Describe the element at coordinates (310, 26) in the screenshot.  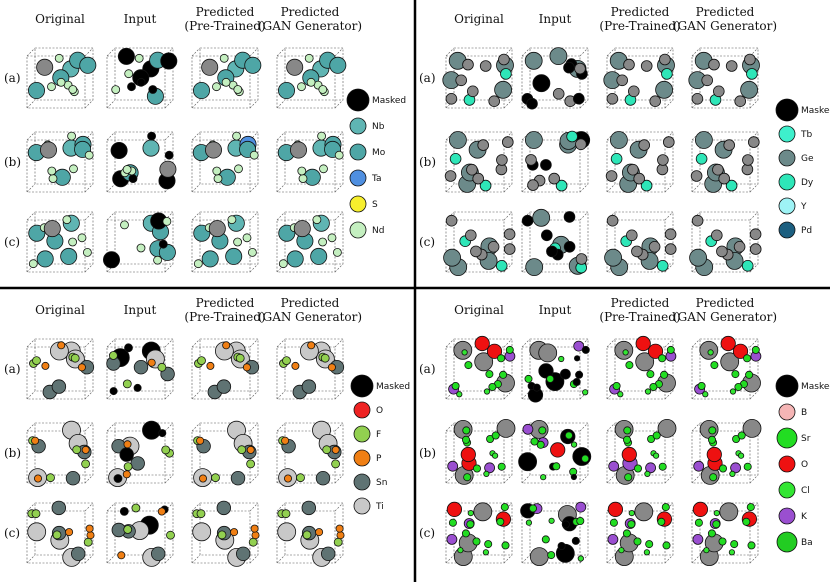
I see `column-header-3-line2: (GAN Generator)` at that location.